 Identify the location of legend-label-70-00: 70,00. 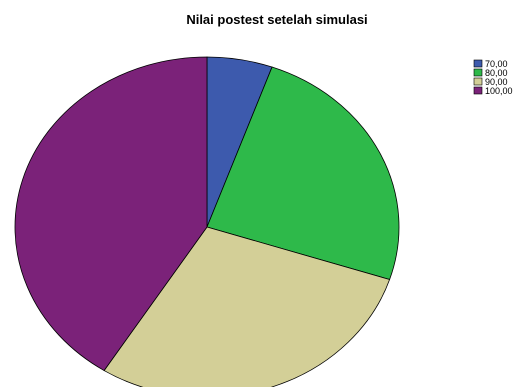
(496, 64).